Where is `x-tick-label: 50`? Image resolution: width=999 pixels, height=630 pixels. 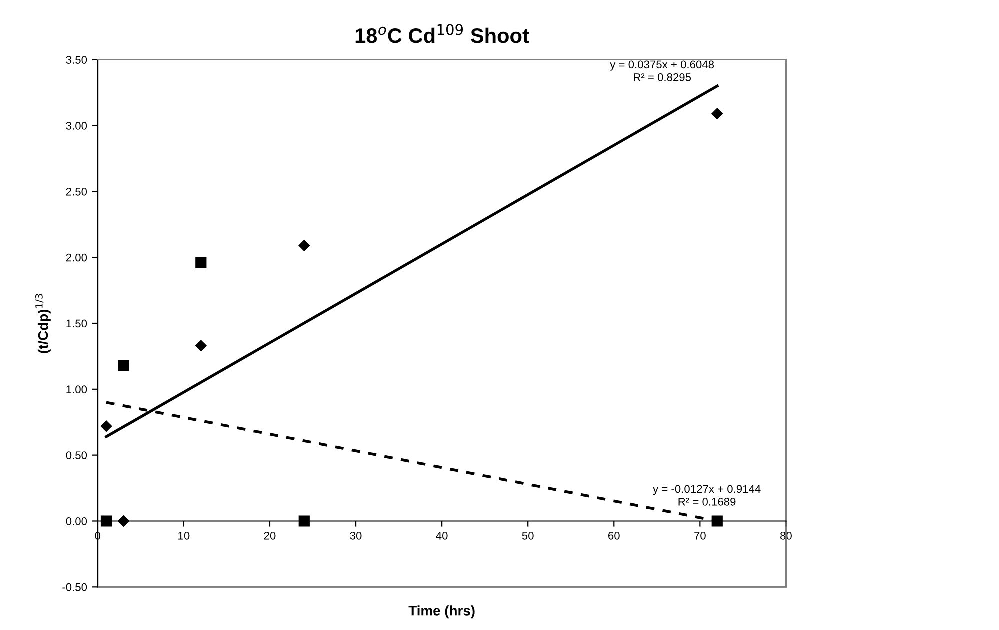
x-tick-label: 50 is located at coordinates (528, 536).